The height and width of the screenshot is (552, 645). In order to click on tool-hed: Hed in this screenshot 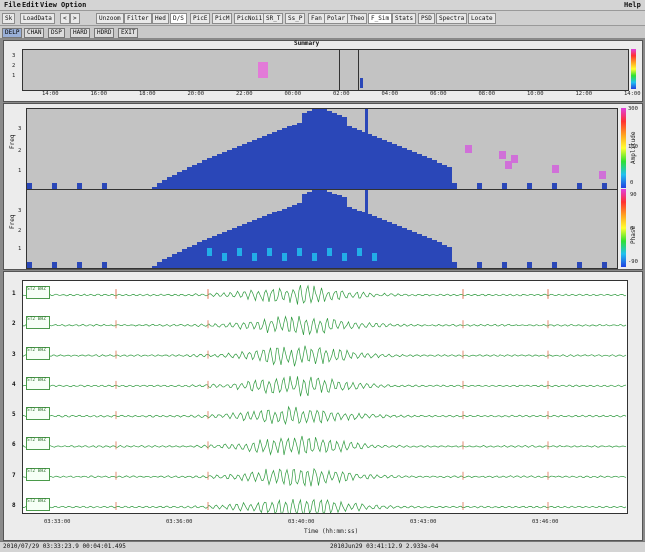, I will do `click(160, 18)`.